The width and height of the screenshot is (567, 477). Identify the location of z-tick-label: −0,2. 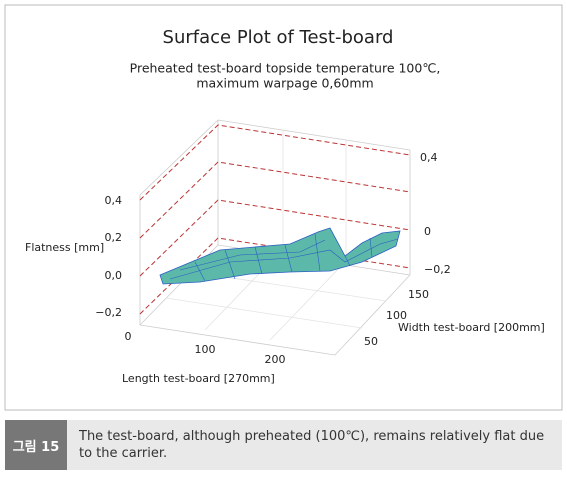
(108, 312).